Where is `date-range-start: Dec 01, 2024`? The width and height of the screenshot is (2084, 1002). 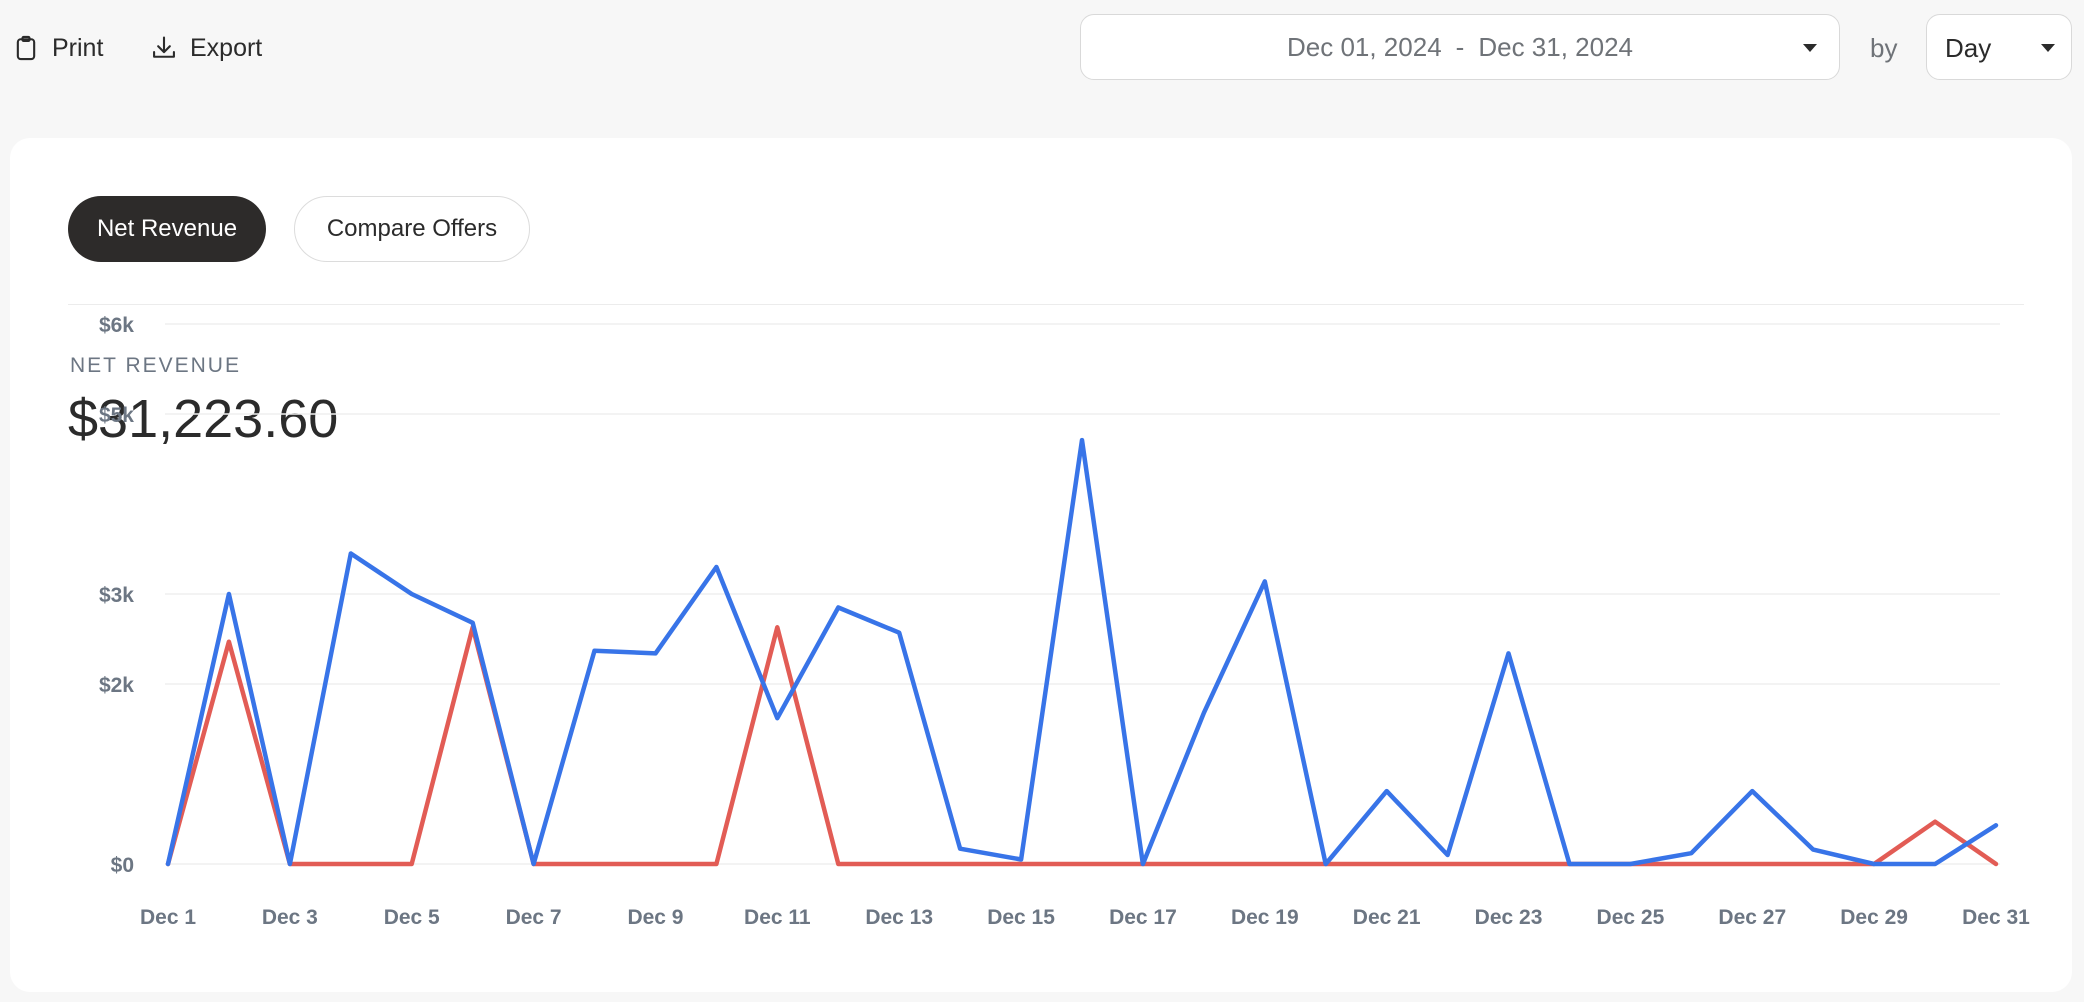 date-range-start: Dec 01, 2024 is located at coordinates (1364, 46).